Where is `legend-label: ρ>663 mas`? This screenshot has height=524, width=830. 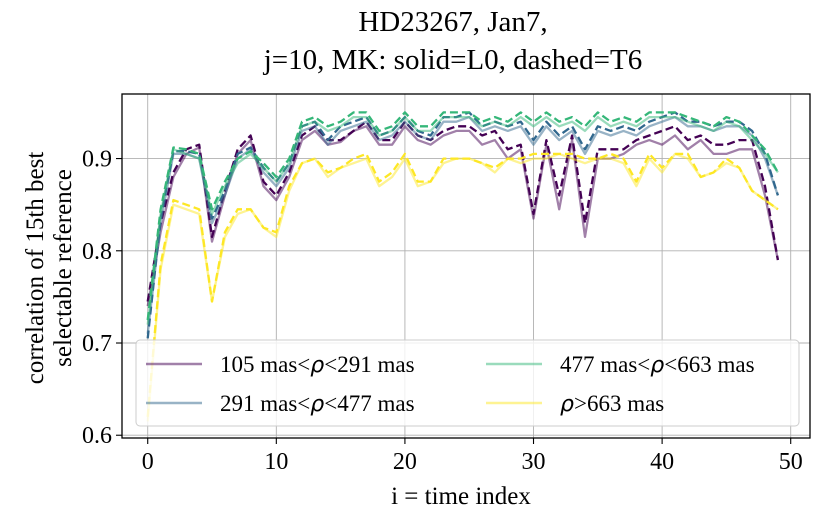 legend-label: ρ>663 mas is located at coordinates (612, 404).